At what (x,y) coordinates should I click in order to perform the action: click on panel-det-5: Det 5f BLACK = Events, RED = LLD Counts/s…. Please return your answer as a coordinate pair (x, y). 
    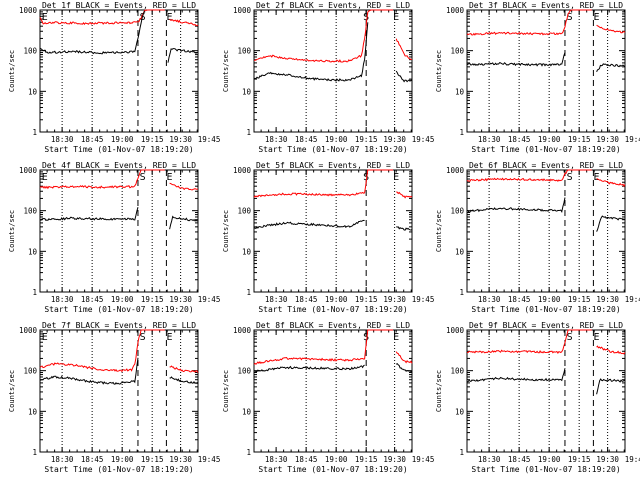
    Looking at the image, I should click on (328, 237).